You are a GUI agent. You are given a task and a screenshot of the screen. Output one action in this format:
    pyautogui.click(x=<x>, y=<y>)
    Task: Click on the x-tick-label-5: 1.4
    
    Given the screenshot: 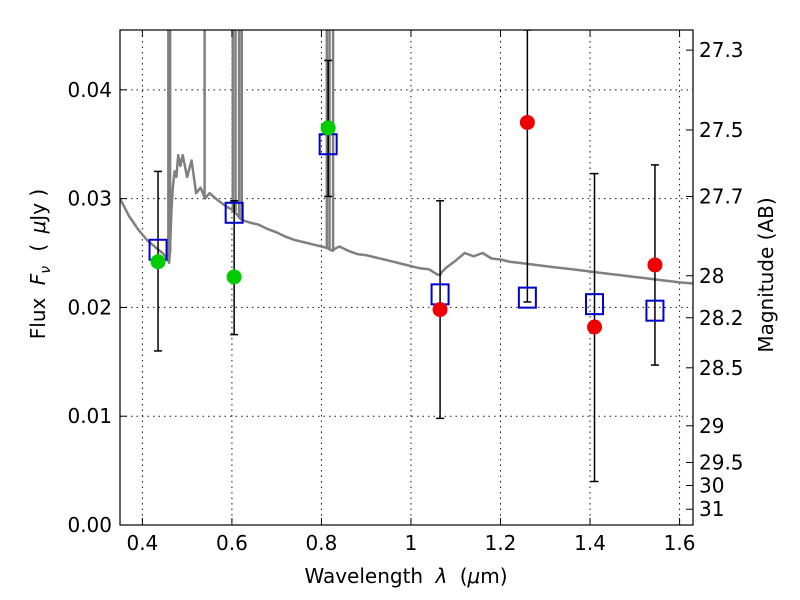 What is the action you would take?
    pyautogui.click(x=590, y=543)
    